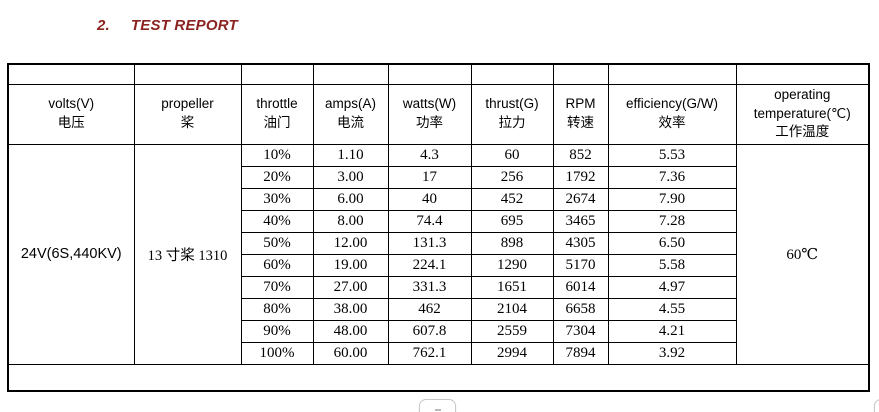  Describe the element at coordinates (672, 122) in the screenshot. I see `header-efficiency-zh: 效率` at that location.